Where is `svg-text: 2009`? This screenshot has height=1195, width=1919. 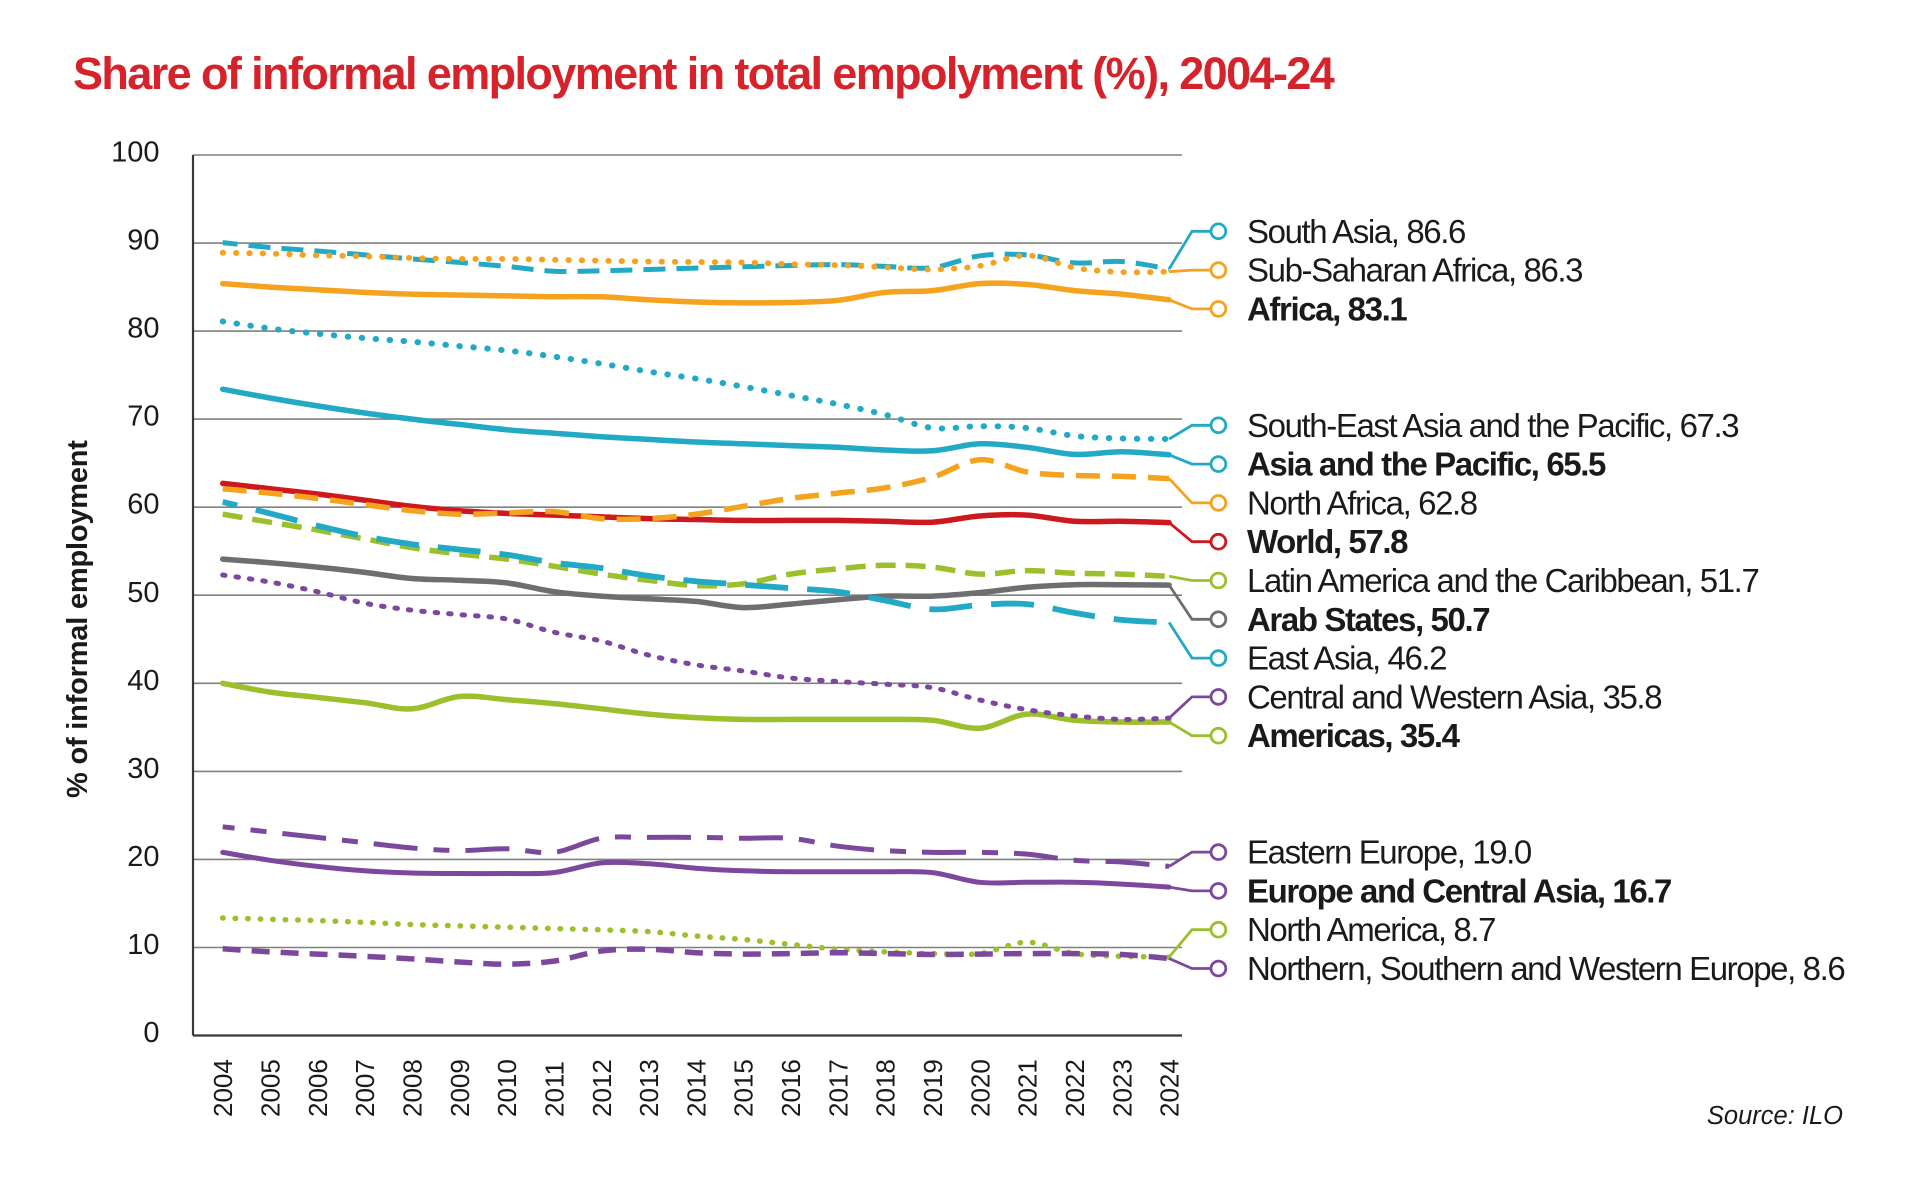
svg-text: 2009 is located at coordinates (460, 1088).